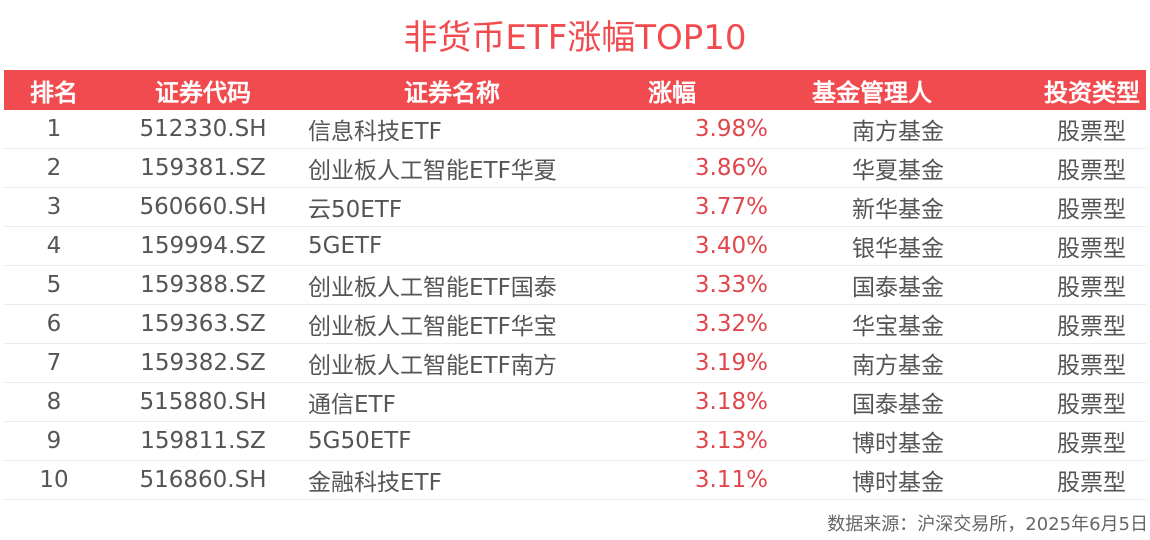 This screenshot has height=540, width=1150. I want to click on cell-name: 创业板人工智能ETF国泰, so click(432, 288).